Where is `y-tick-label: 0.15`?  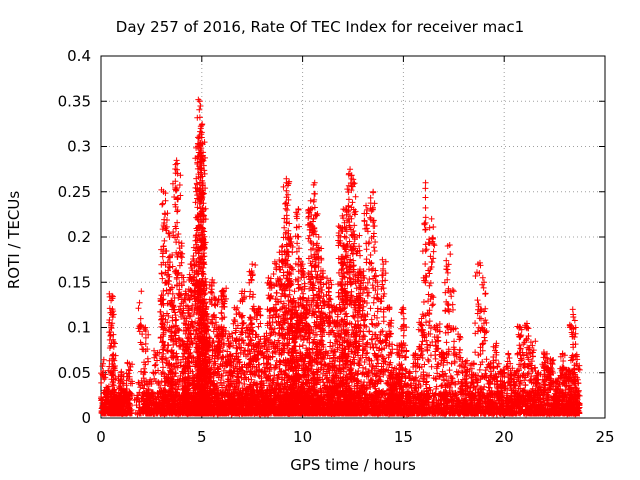 y-tick-label: 0.15 is located at coordinates (74, 282).